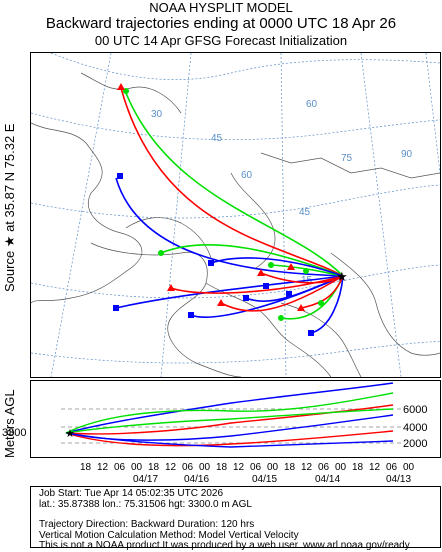 This screenshot has height=552, width=442. I want to click on lon-label-75: 75, so click(347, 158).